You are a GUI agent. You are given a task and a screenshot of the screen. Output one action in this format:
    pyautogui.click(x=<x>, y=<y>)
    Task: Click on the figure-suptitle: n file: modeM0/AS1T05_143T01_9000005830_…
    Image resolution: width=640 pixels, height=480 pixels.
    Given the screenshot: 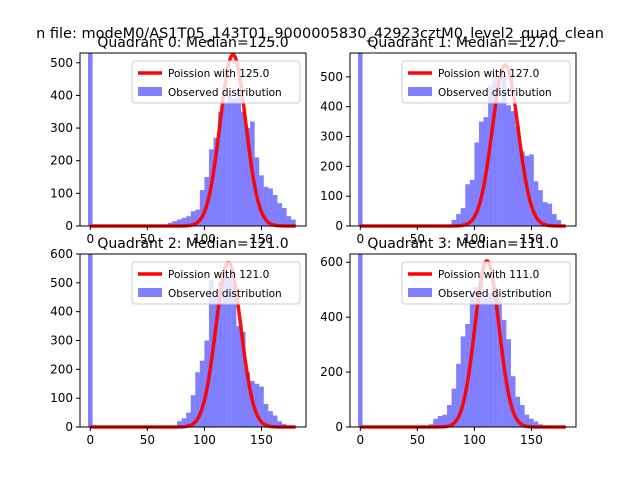 What is the action you would take?
    pyautogui.click(x=320, y=34)
    